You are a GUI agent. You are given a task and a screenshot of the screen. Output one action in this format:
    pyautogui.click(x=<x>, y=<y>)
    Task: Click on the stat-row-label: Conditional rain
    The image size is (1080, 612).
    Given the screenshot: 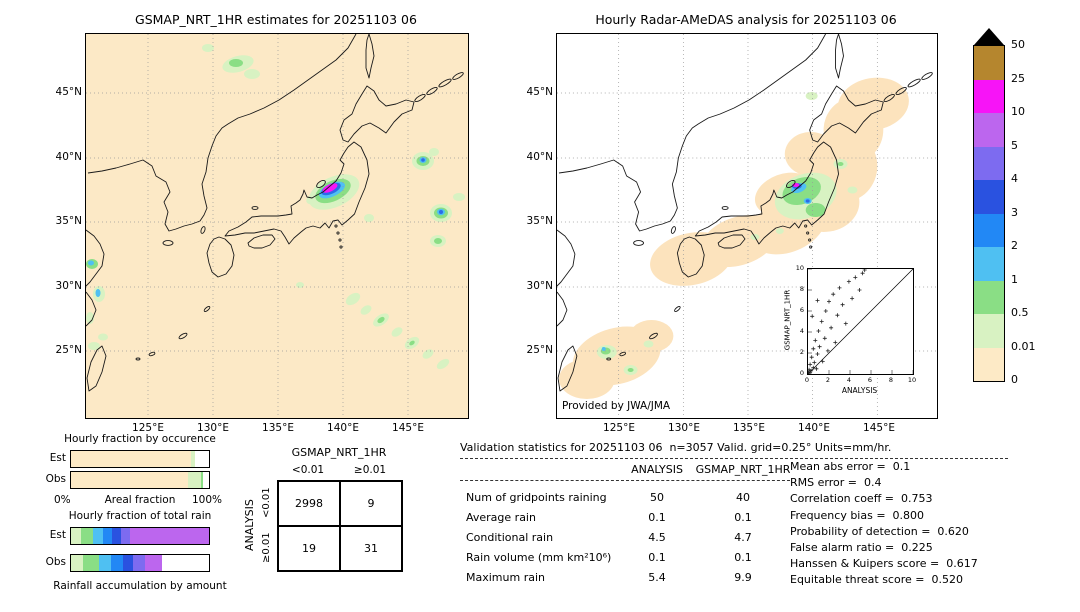 What is the action you would take?
    pyautogui.click(x=510, y=537)
    